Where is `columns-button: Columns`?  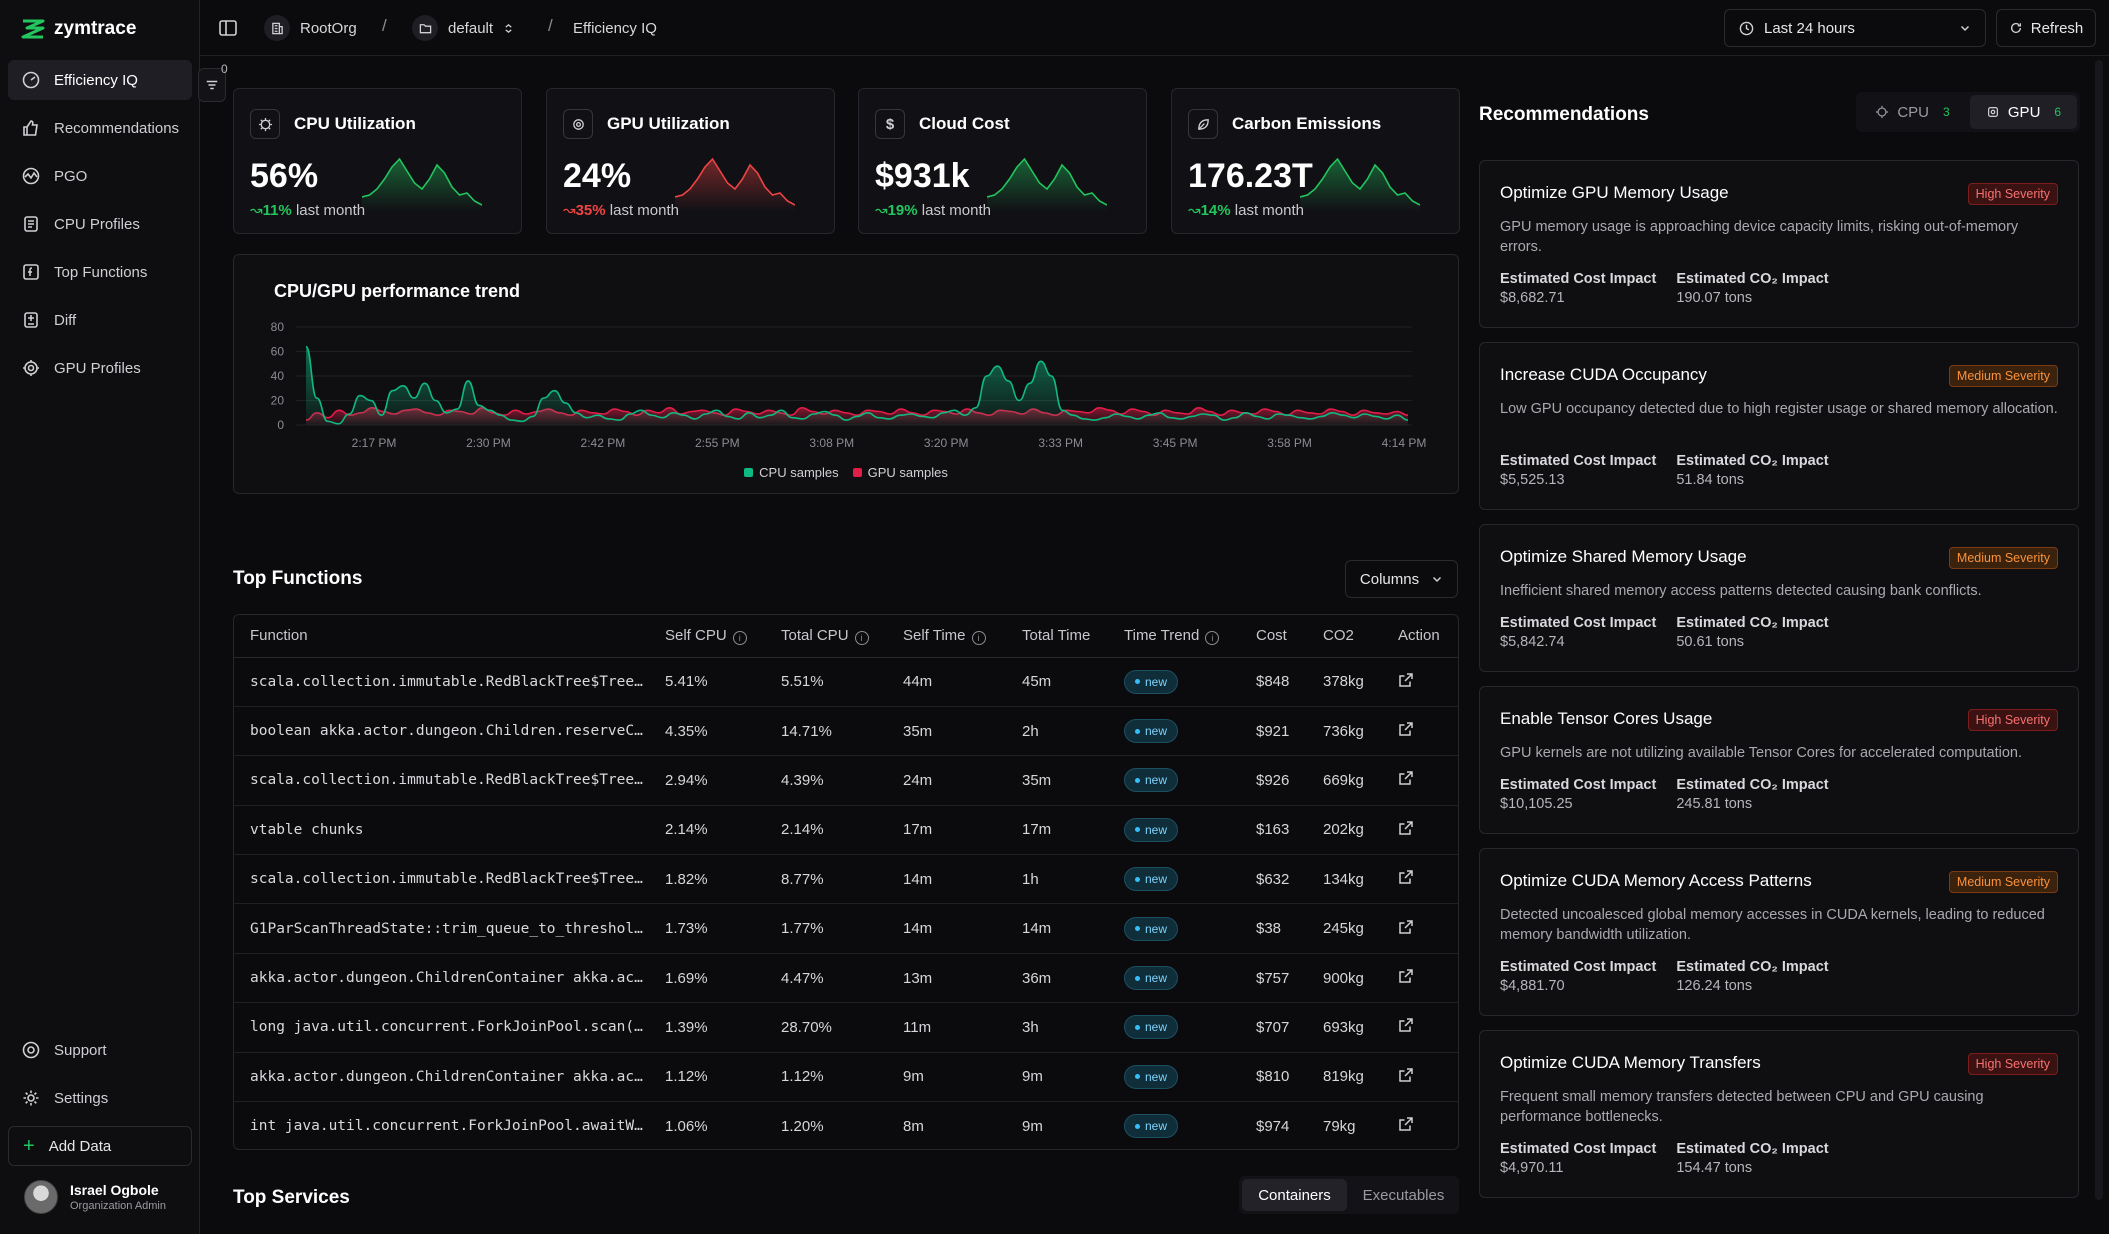
columns-button: Columns is located at coordinates (1401, 579).